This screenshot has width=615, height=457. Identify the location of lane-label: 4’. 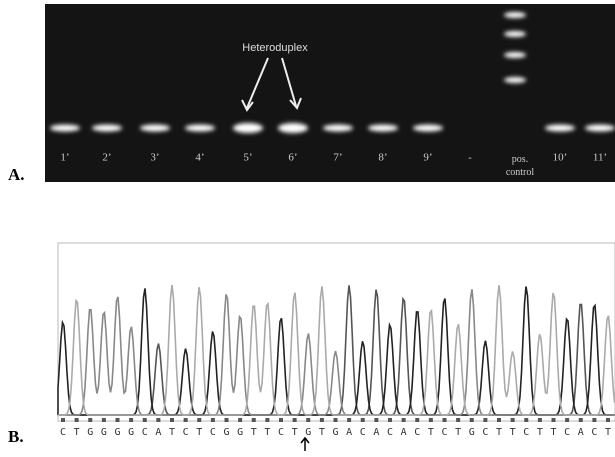
(199, 158).